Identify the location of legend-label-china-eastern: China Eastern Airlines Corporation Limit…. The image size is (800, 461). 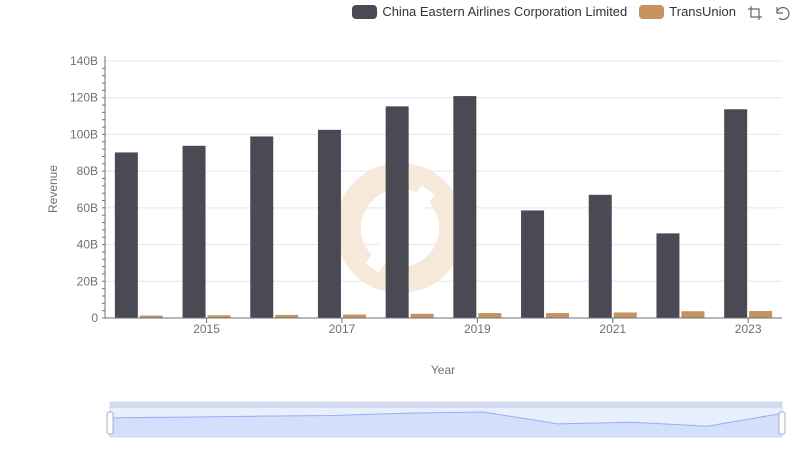
(505, 11).